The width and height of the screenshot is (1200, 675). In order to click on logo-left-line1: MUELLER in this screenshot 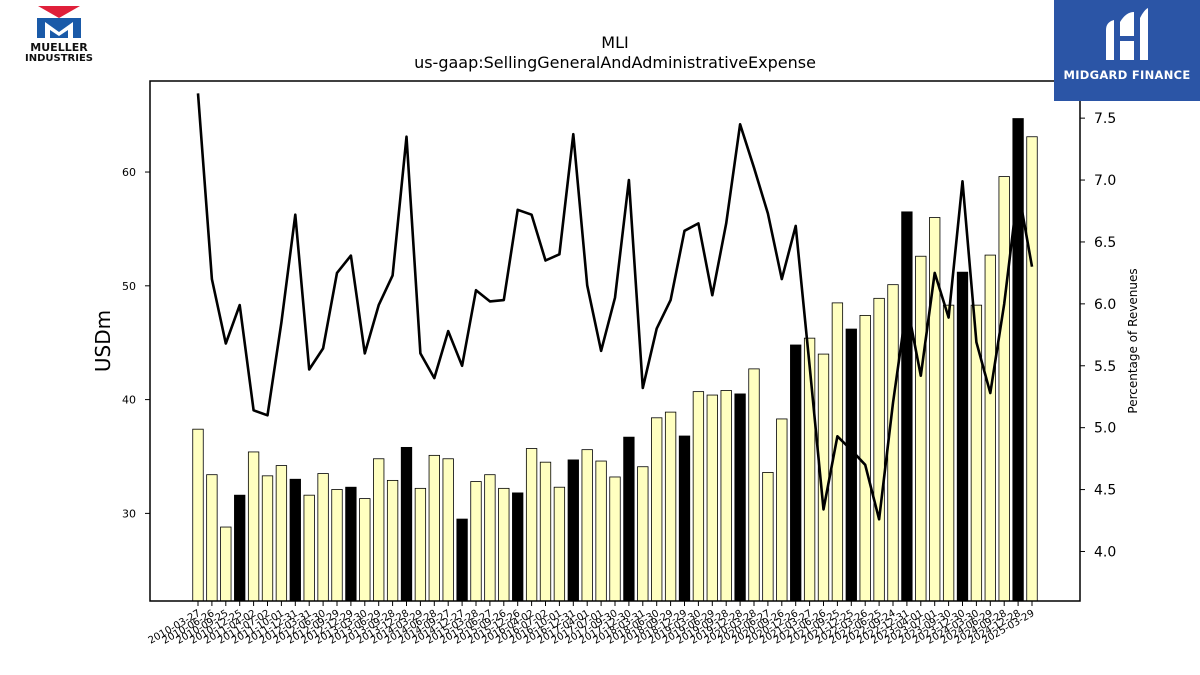, I will do `click(59, 47)`.